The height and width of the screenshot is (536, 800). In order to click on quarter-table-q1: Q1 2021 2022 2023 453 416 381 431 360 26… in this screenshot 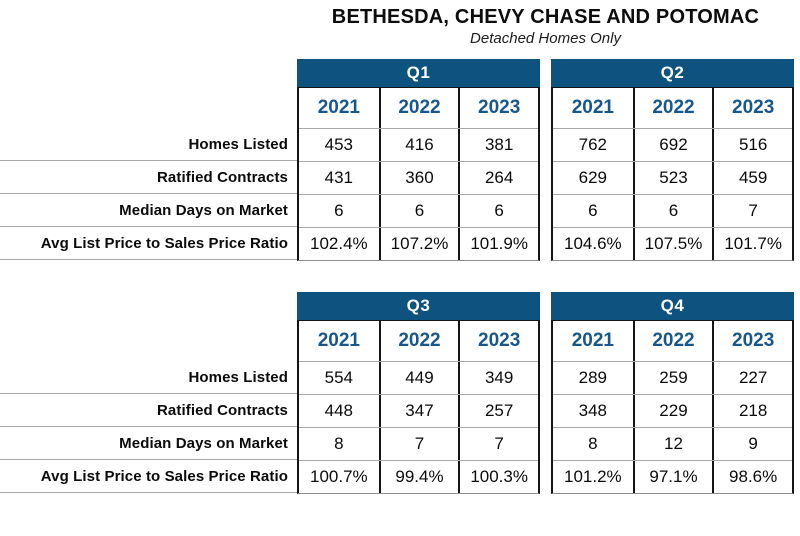, I will do `click(418, 160)`.